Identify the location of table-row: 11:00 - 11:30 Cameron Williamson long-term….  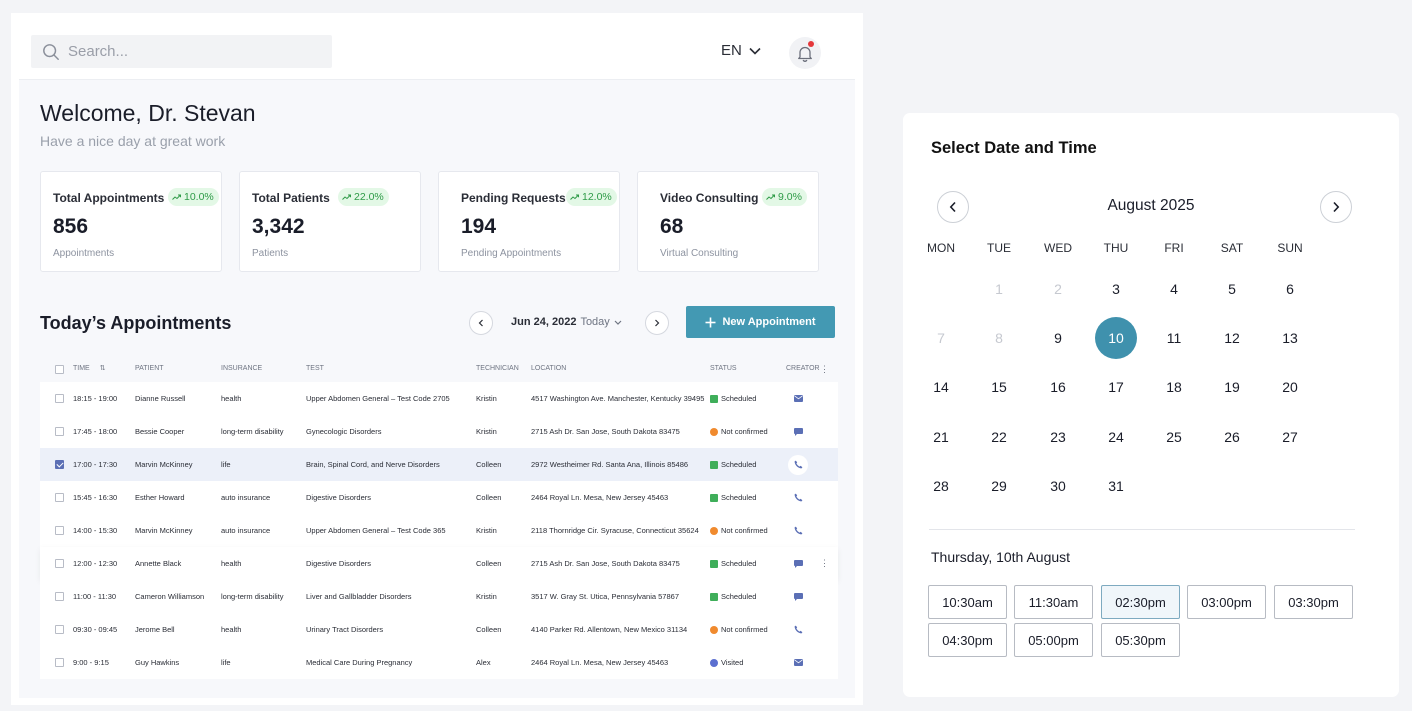
(439, 596).